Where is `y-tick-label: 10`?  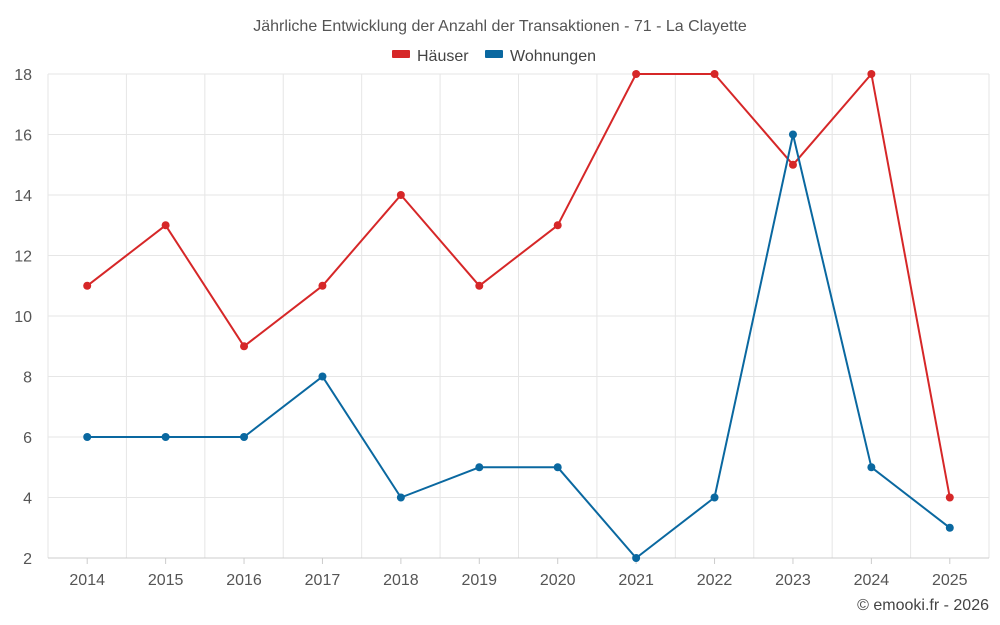
y-tick-label: 10 is located at coordinates (23, 317).